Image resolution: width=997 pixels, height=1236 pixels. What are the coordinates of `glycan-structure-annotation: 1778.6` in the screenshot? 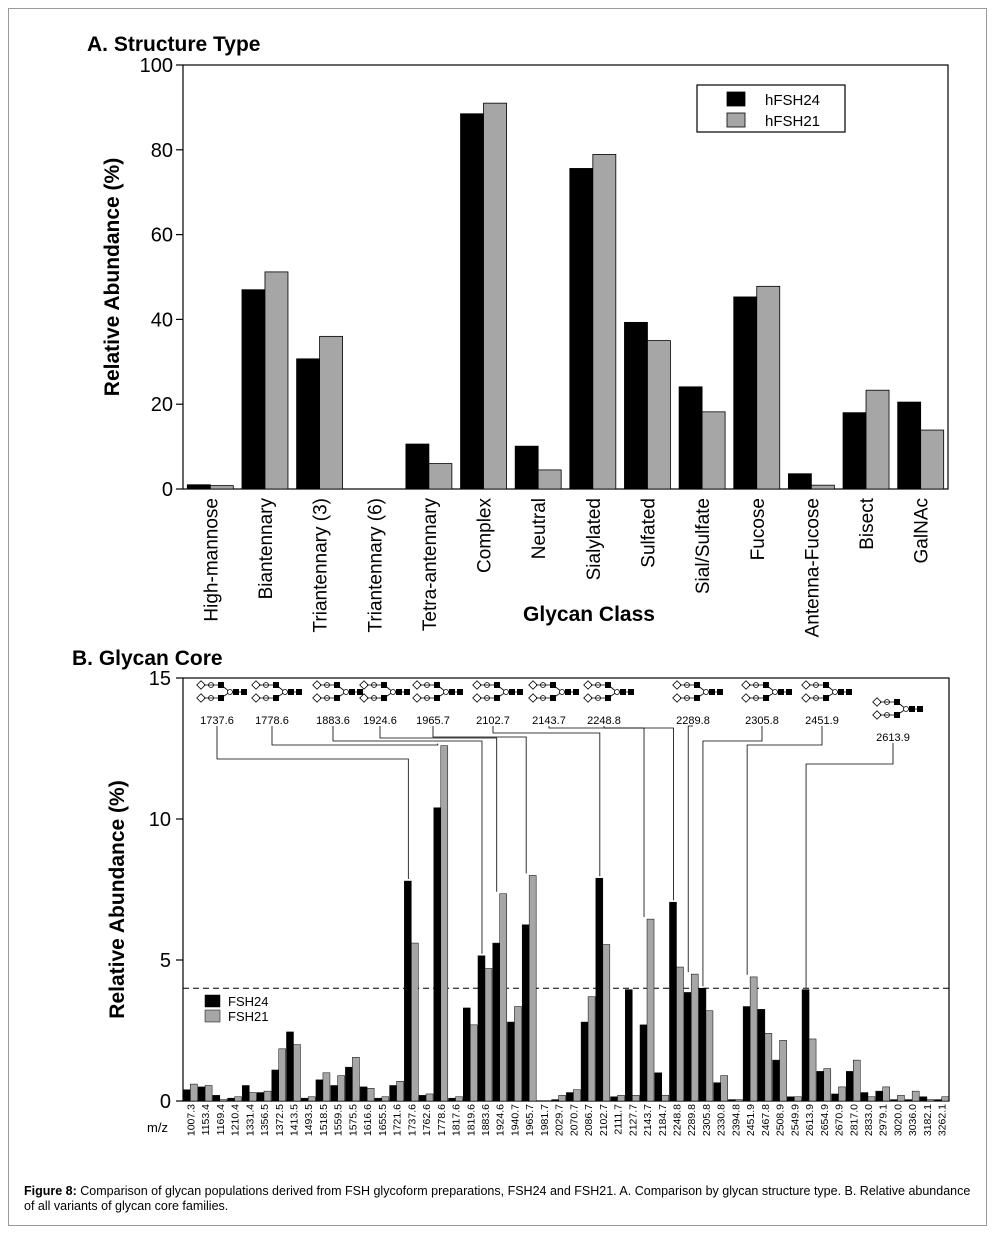 It's located at (345, 713).